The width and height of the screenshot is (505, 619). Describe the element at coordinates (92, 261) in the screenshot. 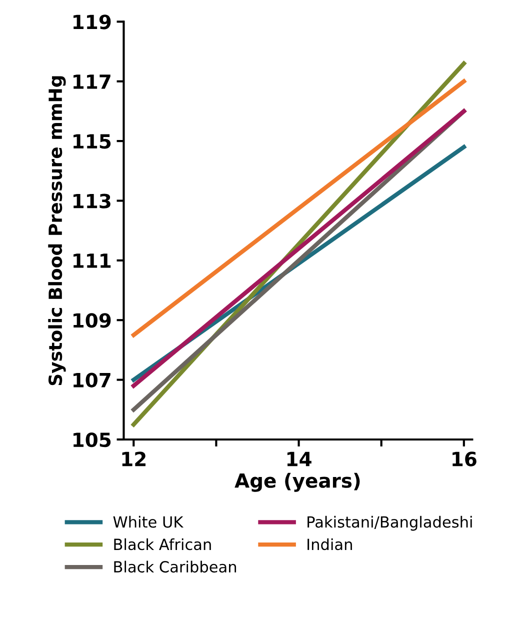

I see `y-tick-label: 111` at that location.